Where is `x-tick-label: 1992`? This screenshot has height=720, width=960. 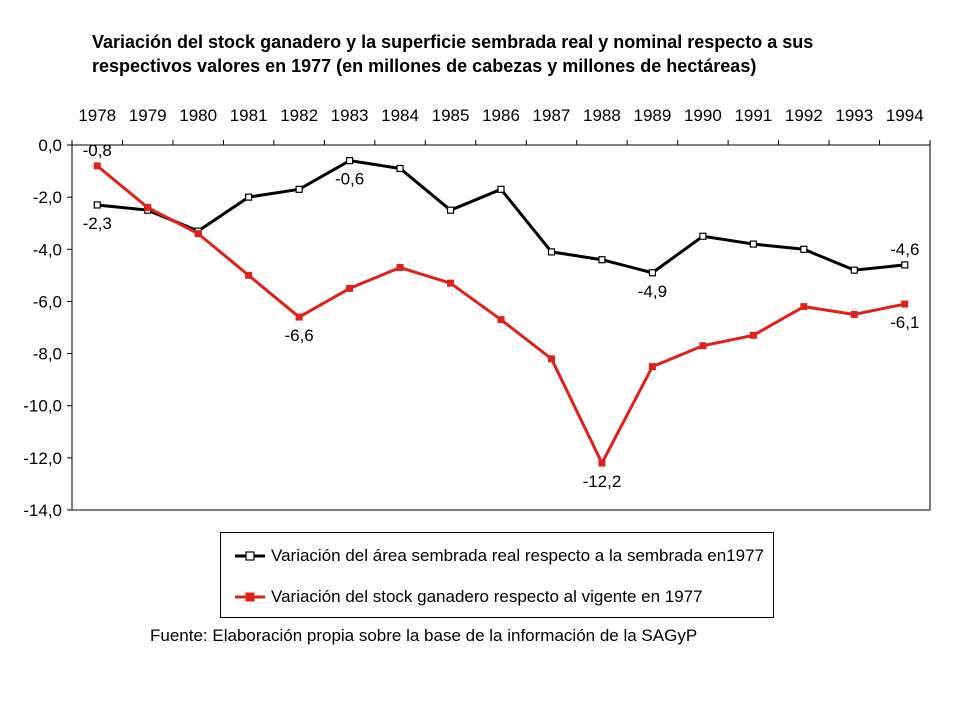
x-tick-label: 1992 is located at coordinates (804, 115).